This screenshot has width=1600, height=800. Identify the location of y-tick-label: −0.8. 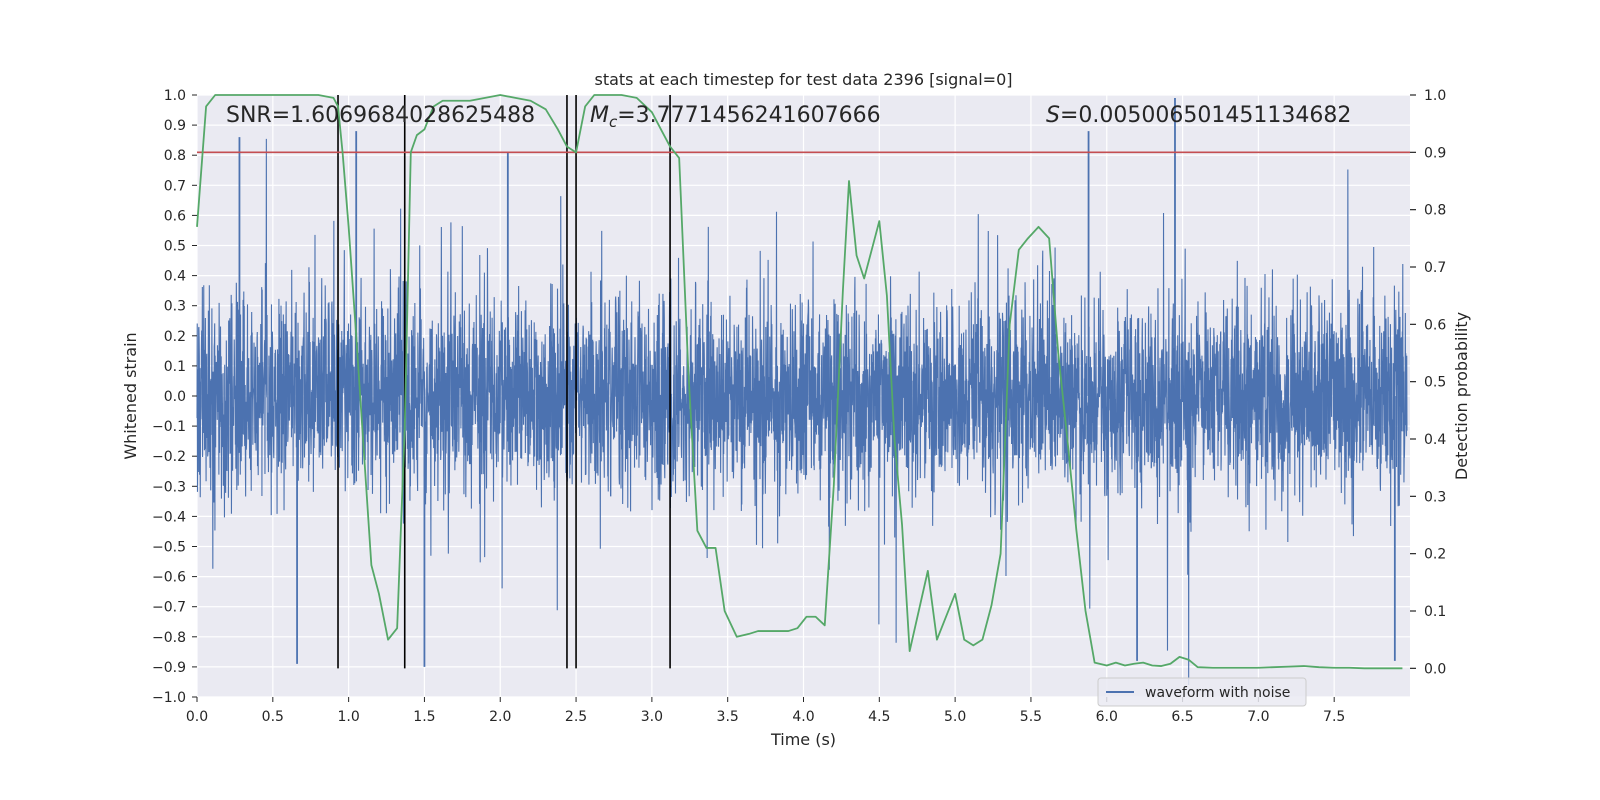
(169, 638).